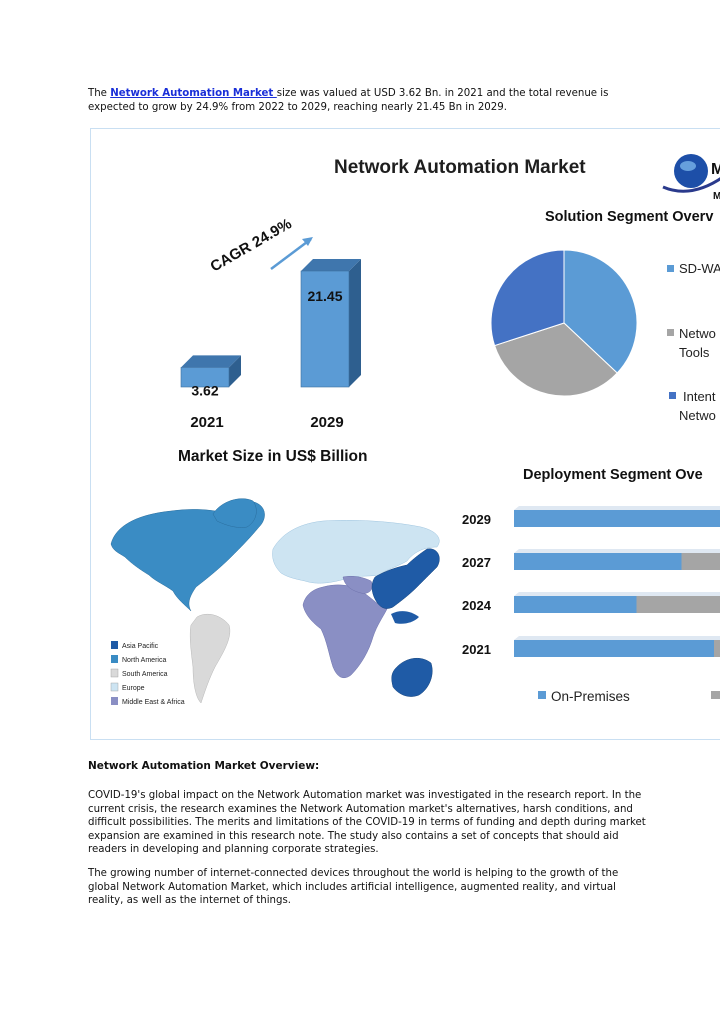  I want to click on australia-region, so click(412, 677).